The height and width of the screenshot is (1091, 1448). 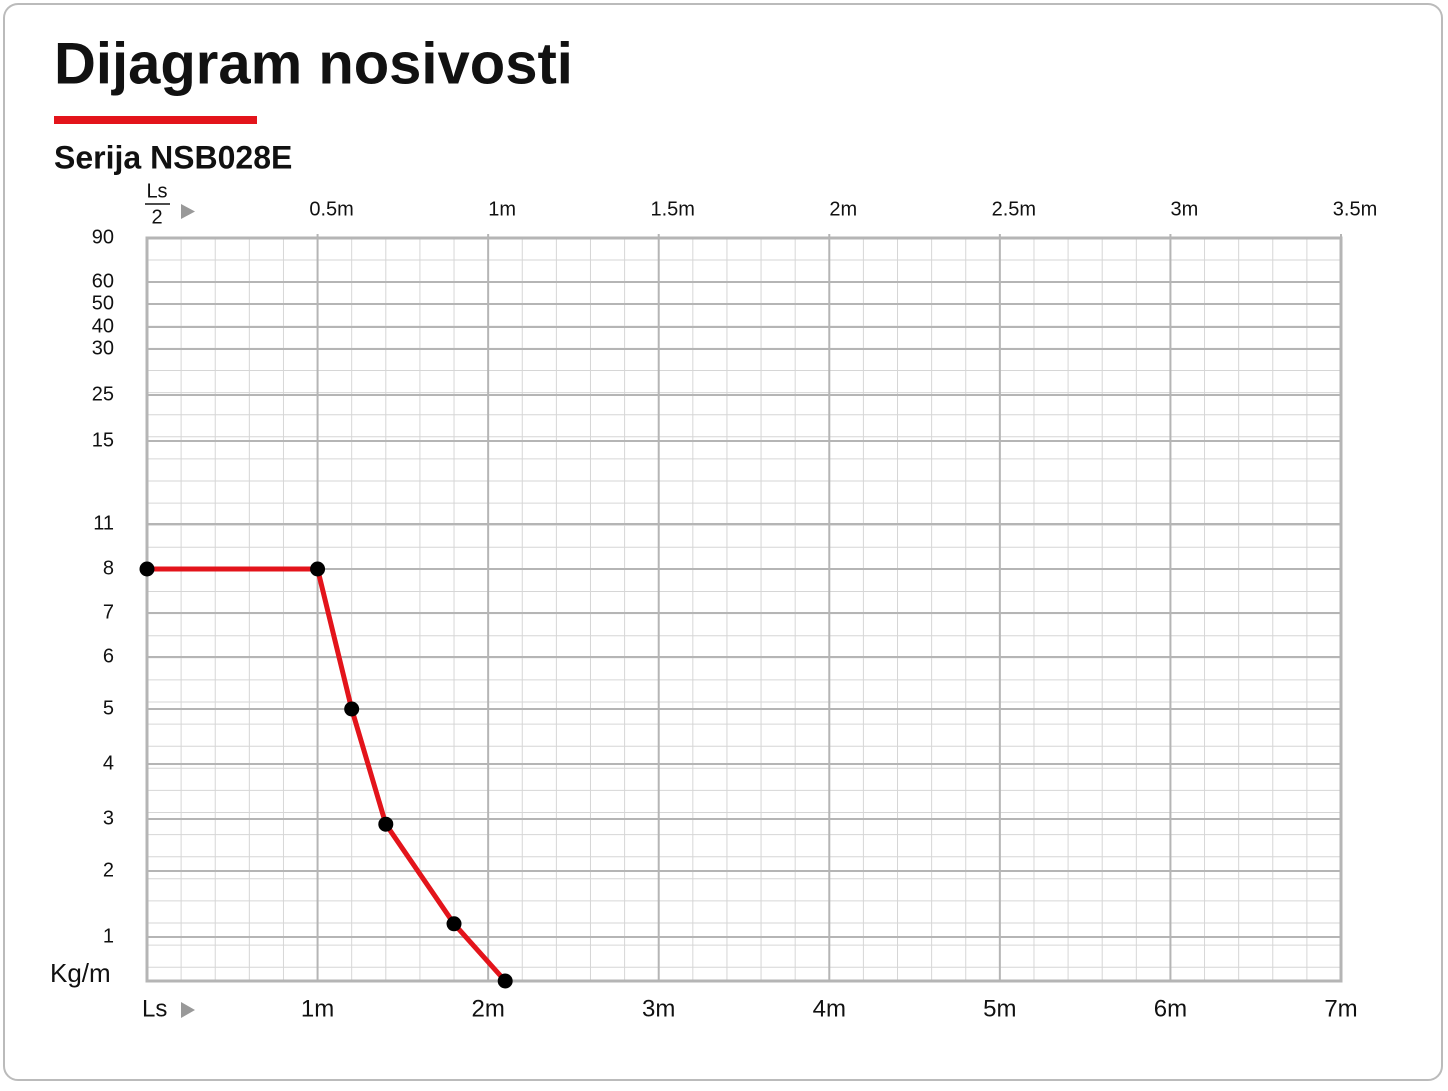 I want to click on x2-tick-label: 2m, so click(x=843, y=209).